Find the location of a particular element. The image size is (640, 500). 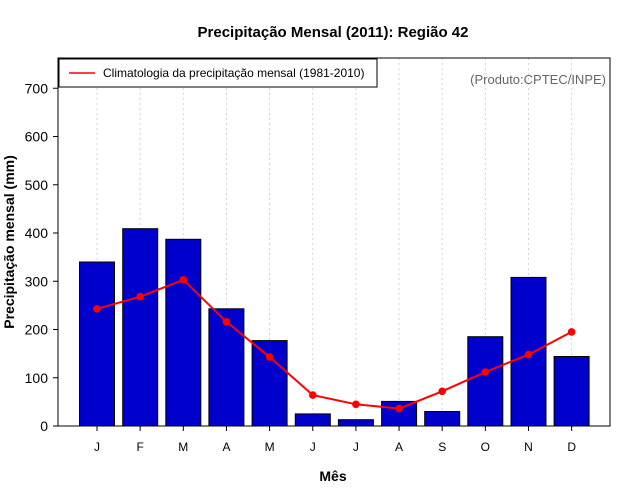

chart-title: Precipitação Mensal (2011): Região 42 is located at coordinates (333, 32).